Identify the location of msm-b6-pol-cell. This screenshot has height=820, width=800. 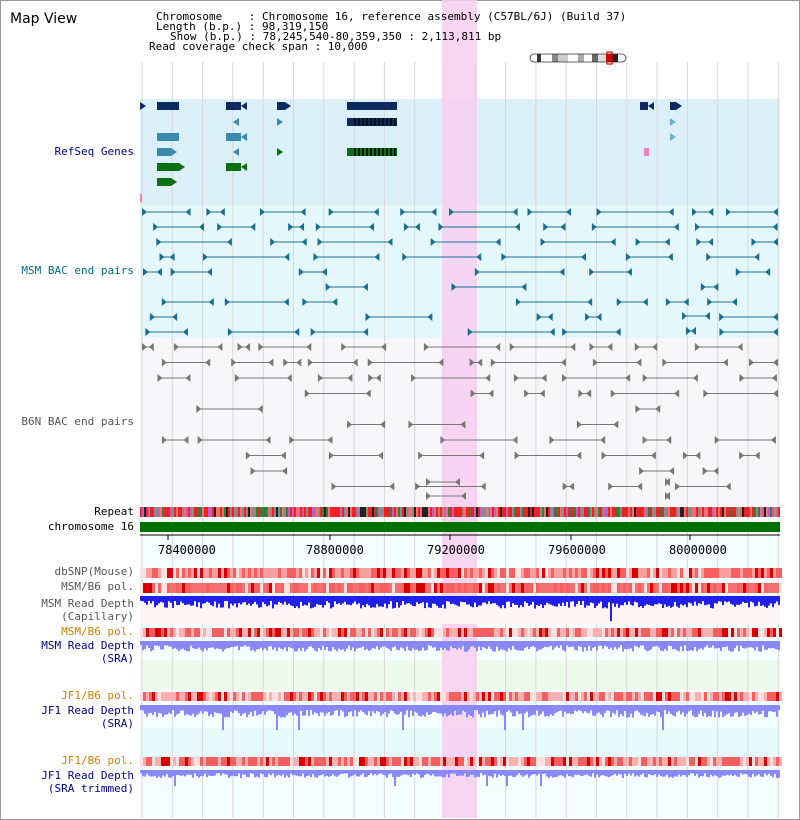
(477, 588).